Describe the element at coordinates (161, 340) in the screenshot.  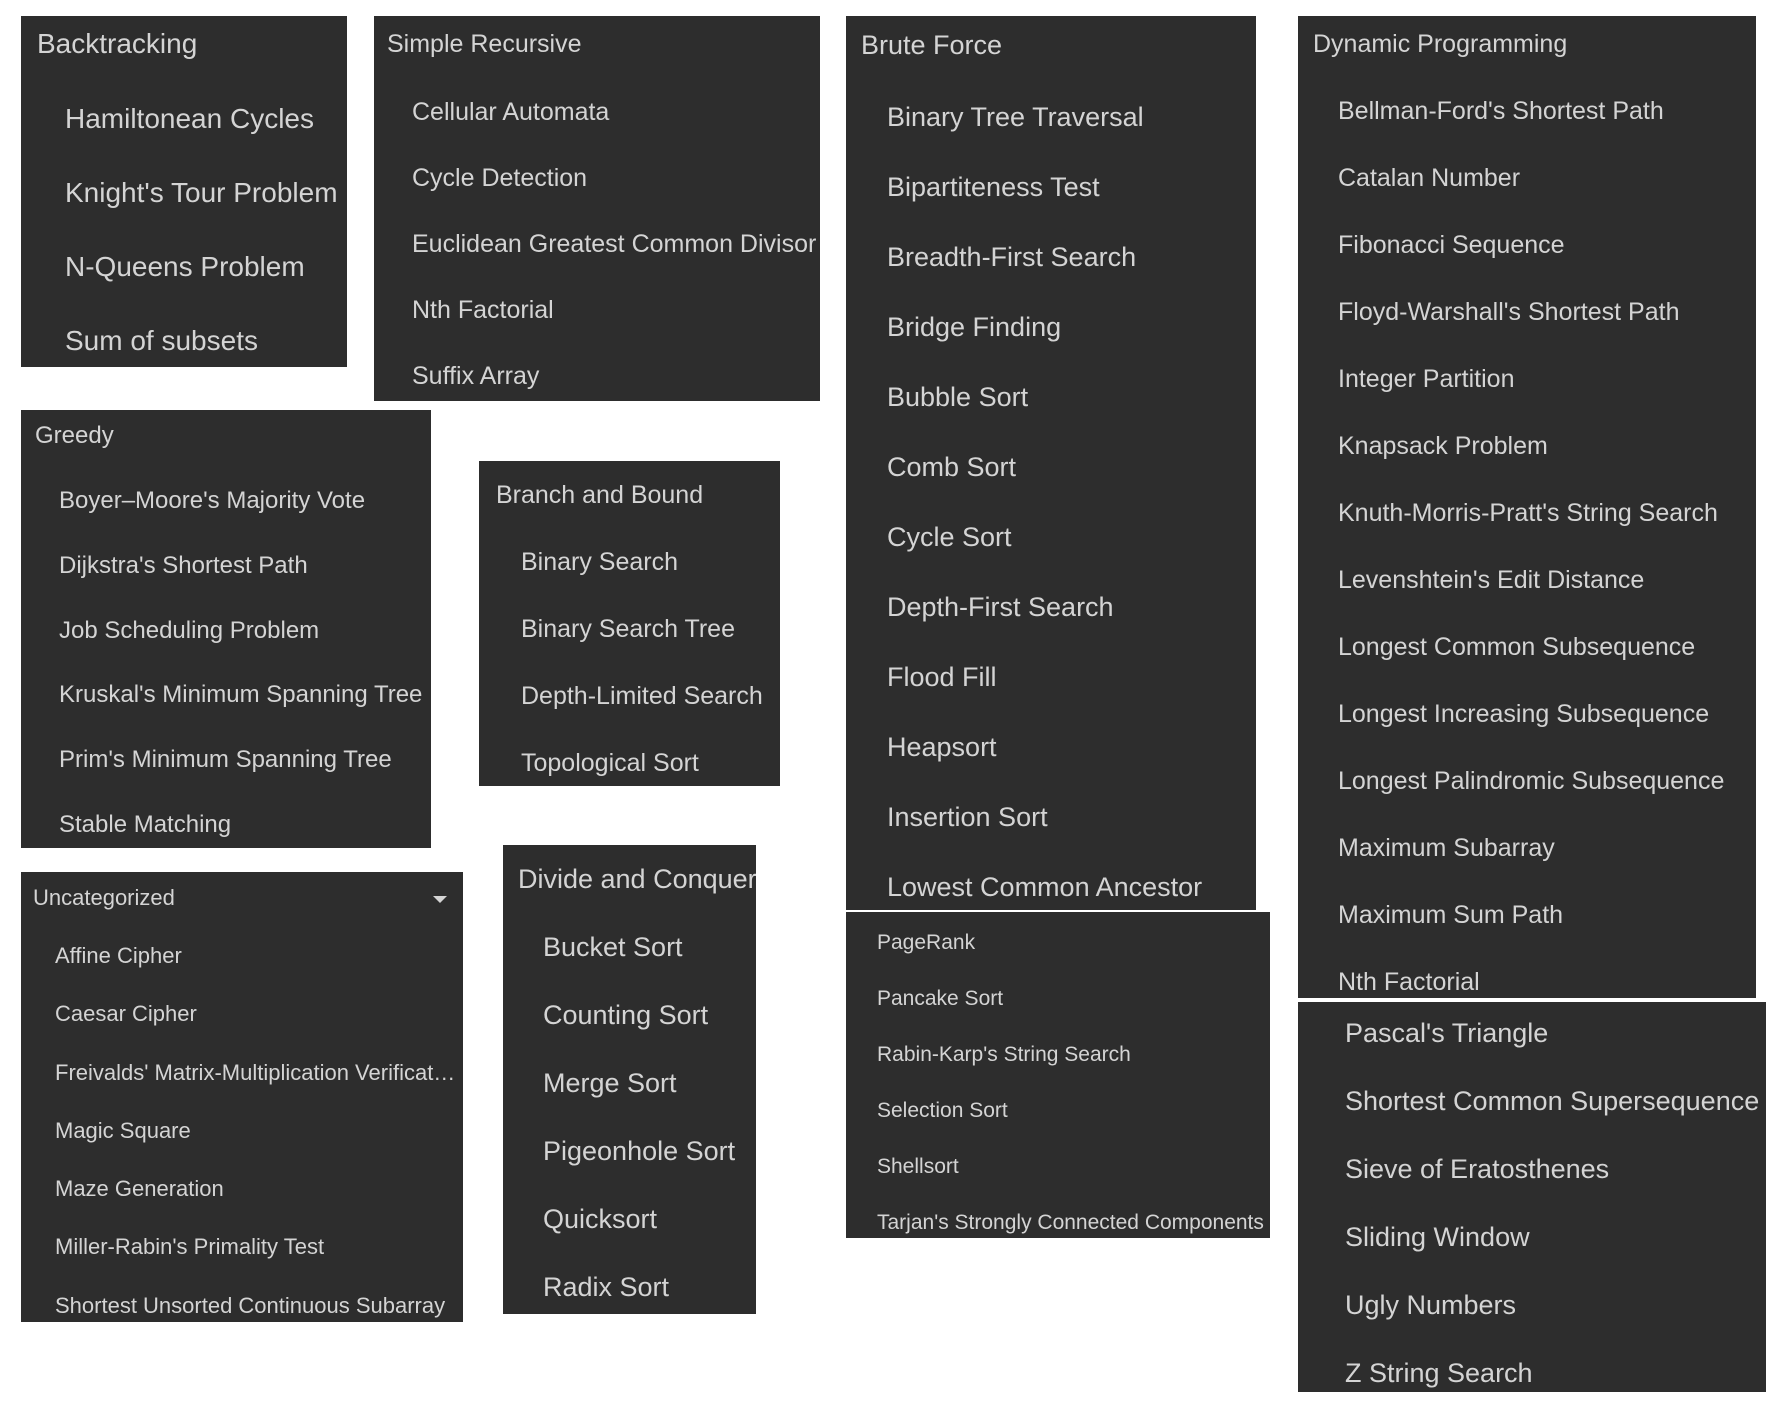
I see `algorithm-item: Sum of subsets` at that location.